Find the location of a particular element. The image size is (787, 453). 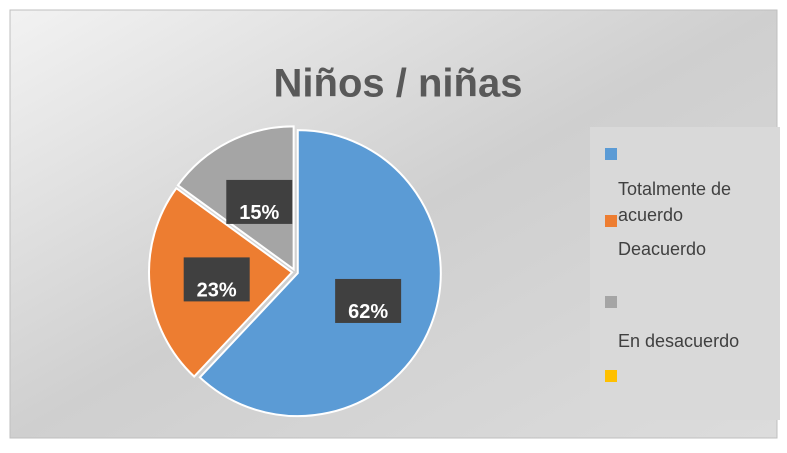

legend-label: En desacuerdo is located at coordinates (679, 341).